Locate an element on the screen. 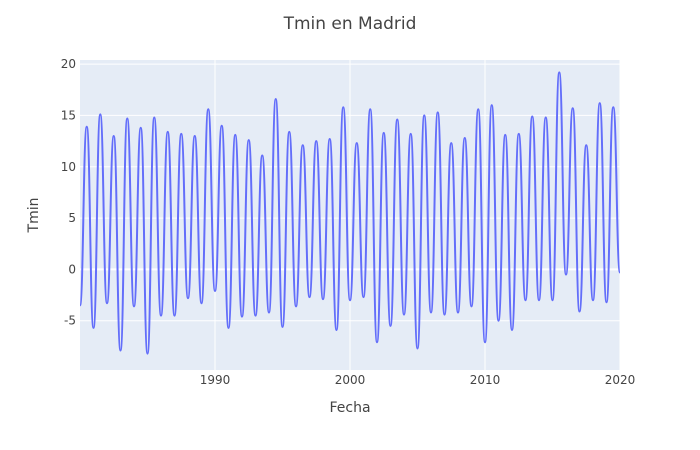 This screenshot has height=450, width=700. x-axis-title: Fecha is located at coordinates (349, 408).